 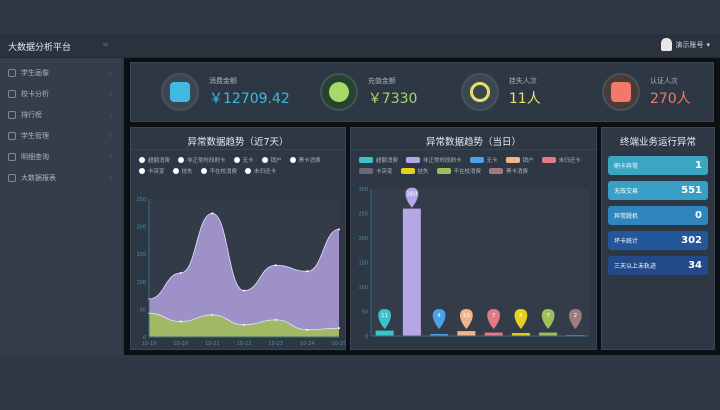 What do you see at coordinates (61, 93) in the screenshot?
I see `sidebar-item-card-analysis: 校卡分析 ‹` at bounding box center [61, 93].